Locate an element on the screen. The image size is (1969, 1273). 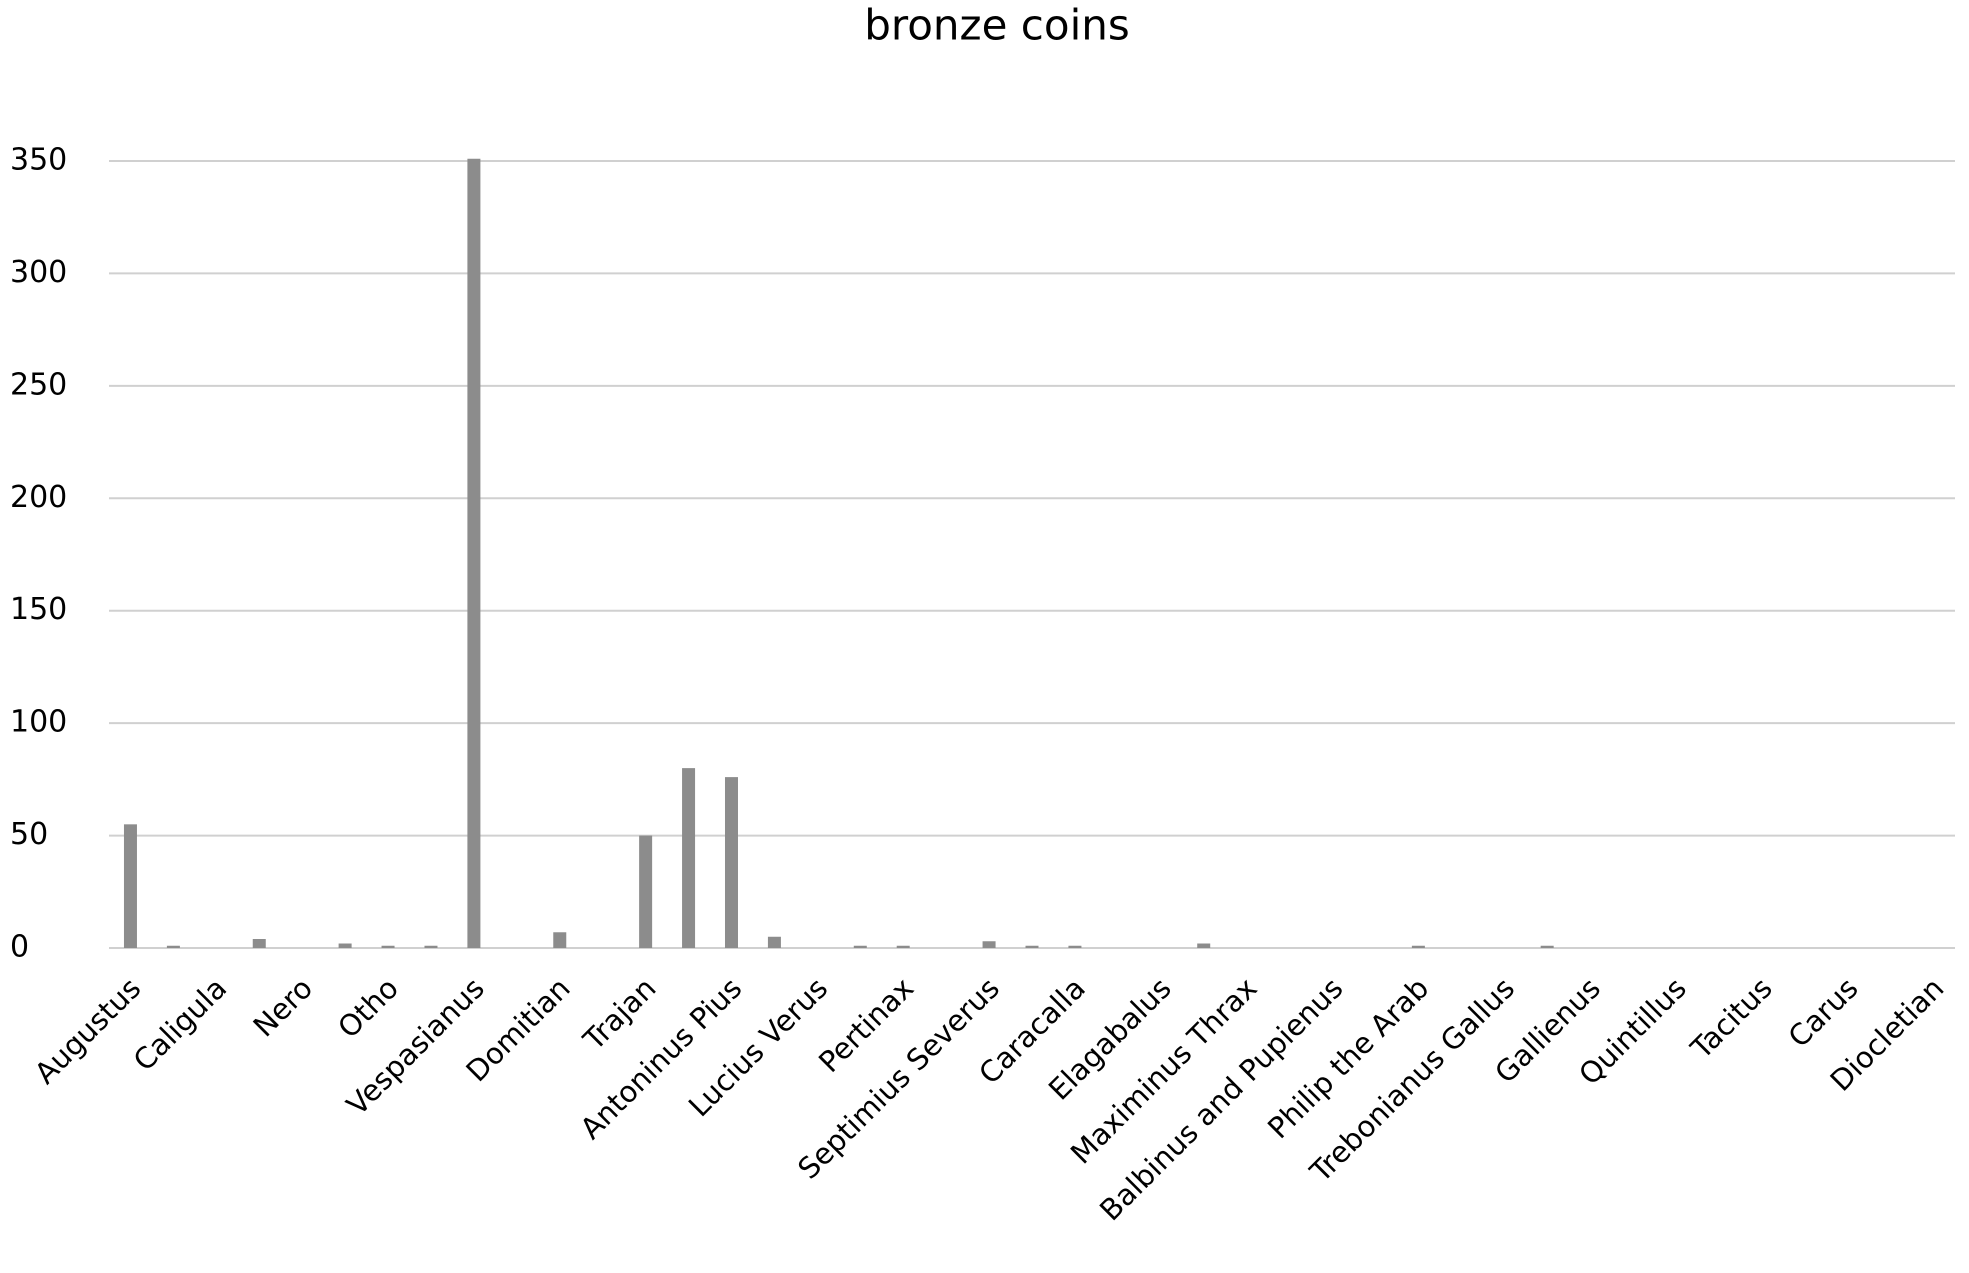
y-tick-label: 350 is located at coordinates (38, 160).